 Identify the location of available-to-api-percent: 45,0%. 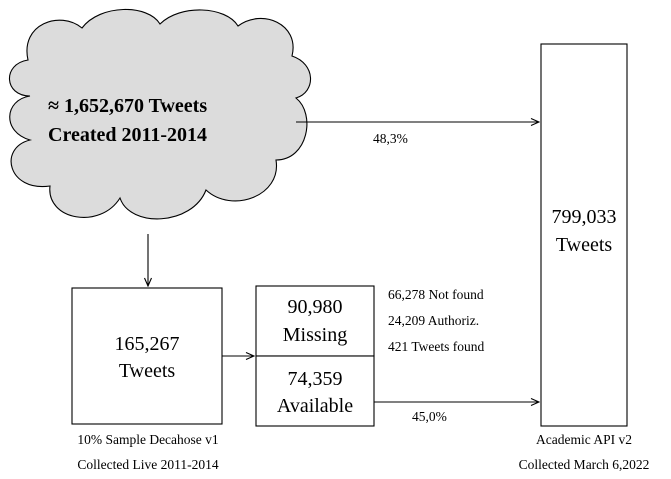
(429, 416).